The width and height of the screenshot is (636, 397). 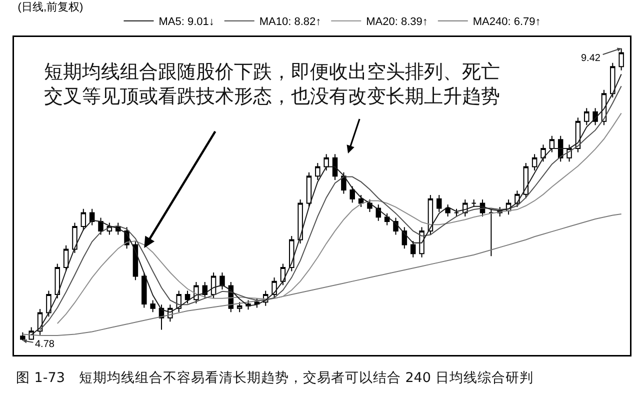 What do you see at coordinates (272, 84) in the screenshot?
I see `annotation: 短期均线组合跟随股价下跌，即便收出空头排列、死亡交叉等见顶或看跌技术形态，也没有改变长期上升趋势` at bounding box center [272, 84].